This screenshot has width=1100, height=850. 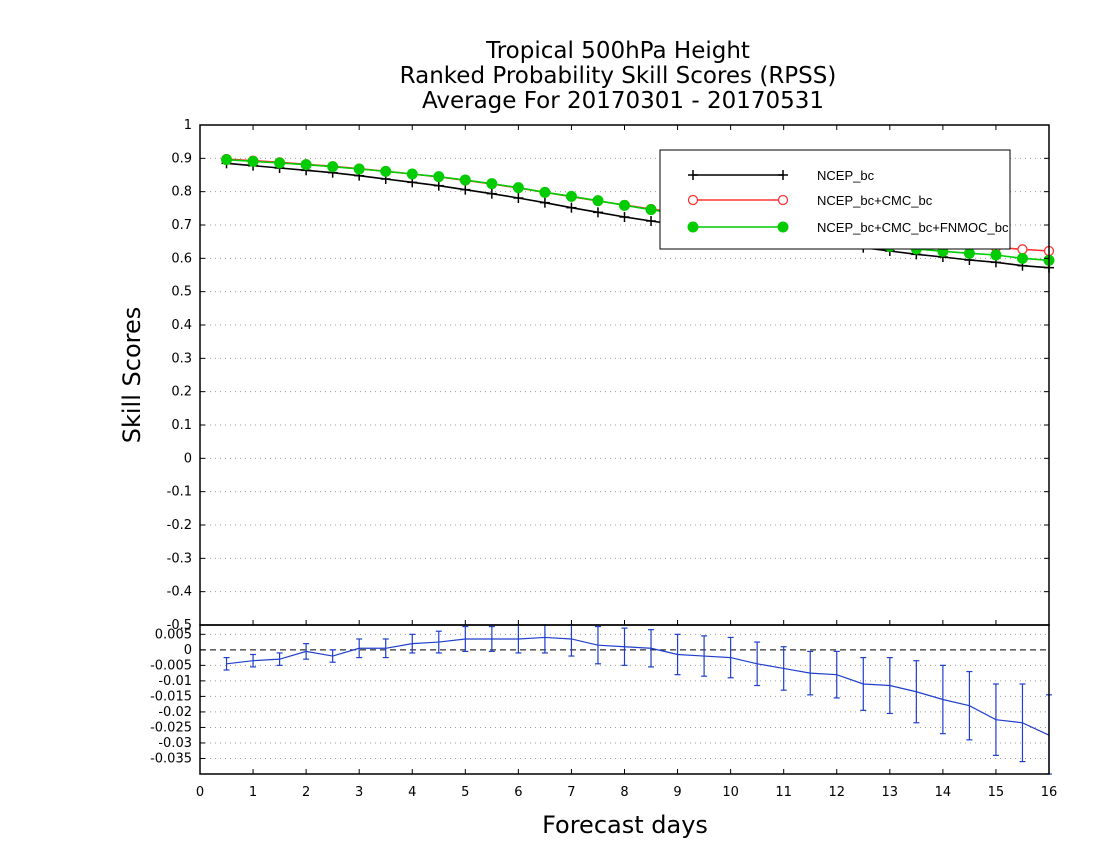 What do you see at coordinates (181, 192) in the screenshot?
I see `top-y-tick-label: 0.8` at bounding box center [181, 192].